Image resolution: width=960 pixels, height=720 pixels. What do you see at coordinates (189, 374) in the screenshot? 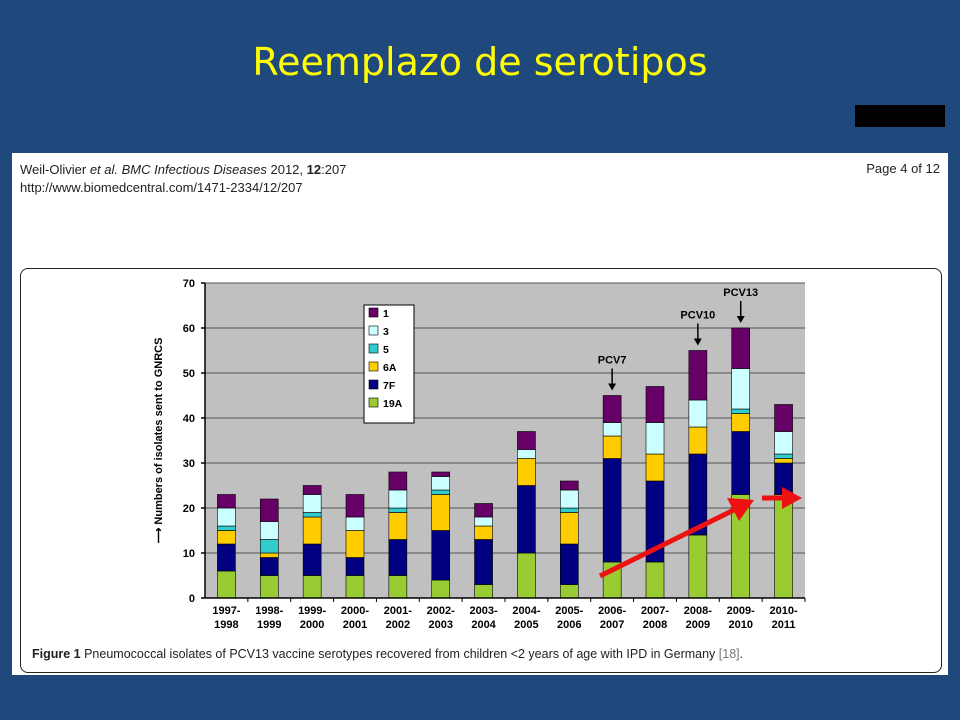
I see `y-tick-label: 50` at bounding box center [189, 374].